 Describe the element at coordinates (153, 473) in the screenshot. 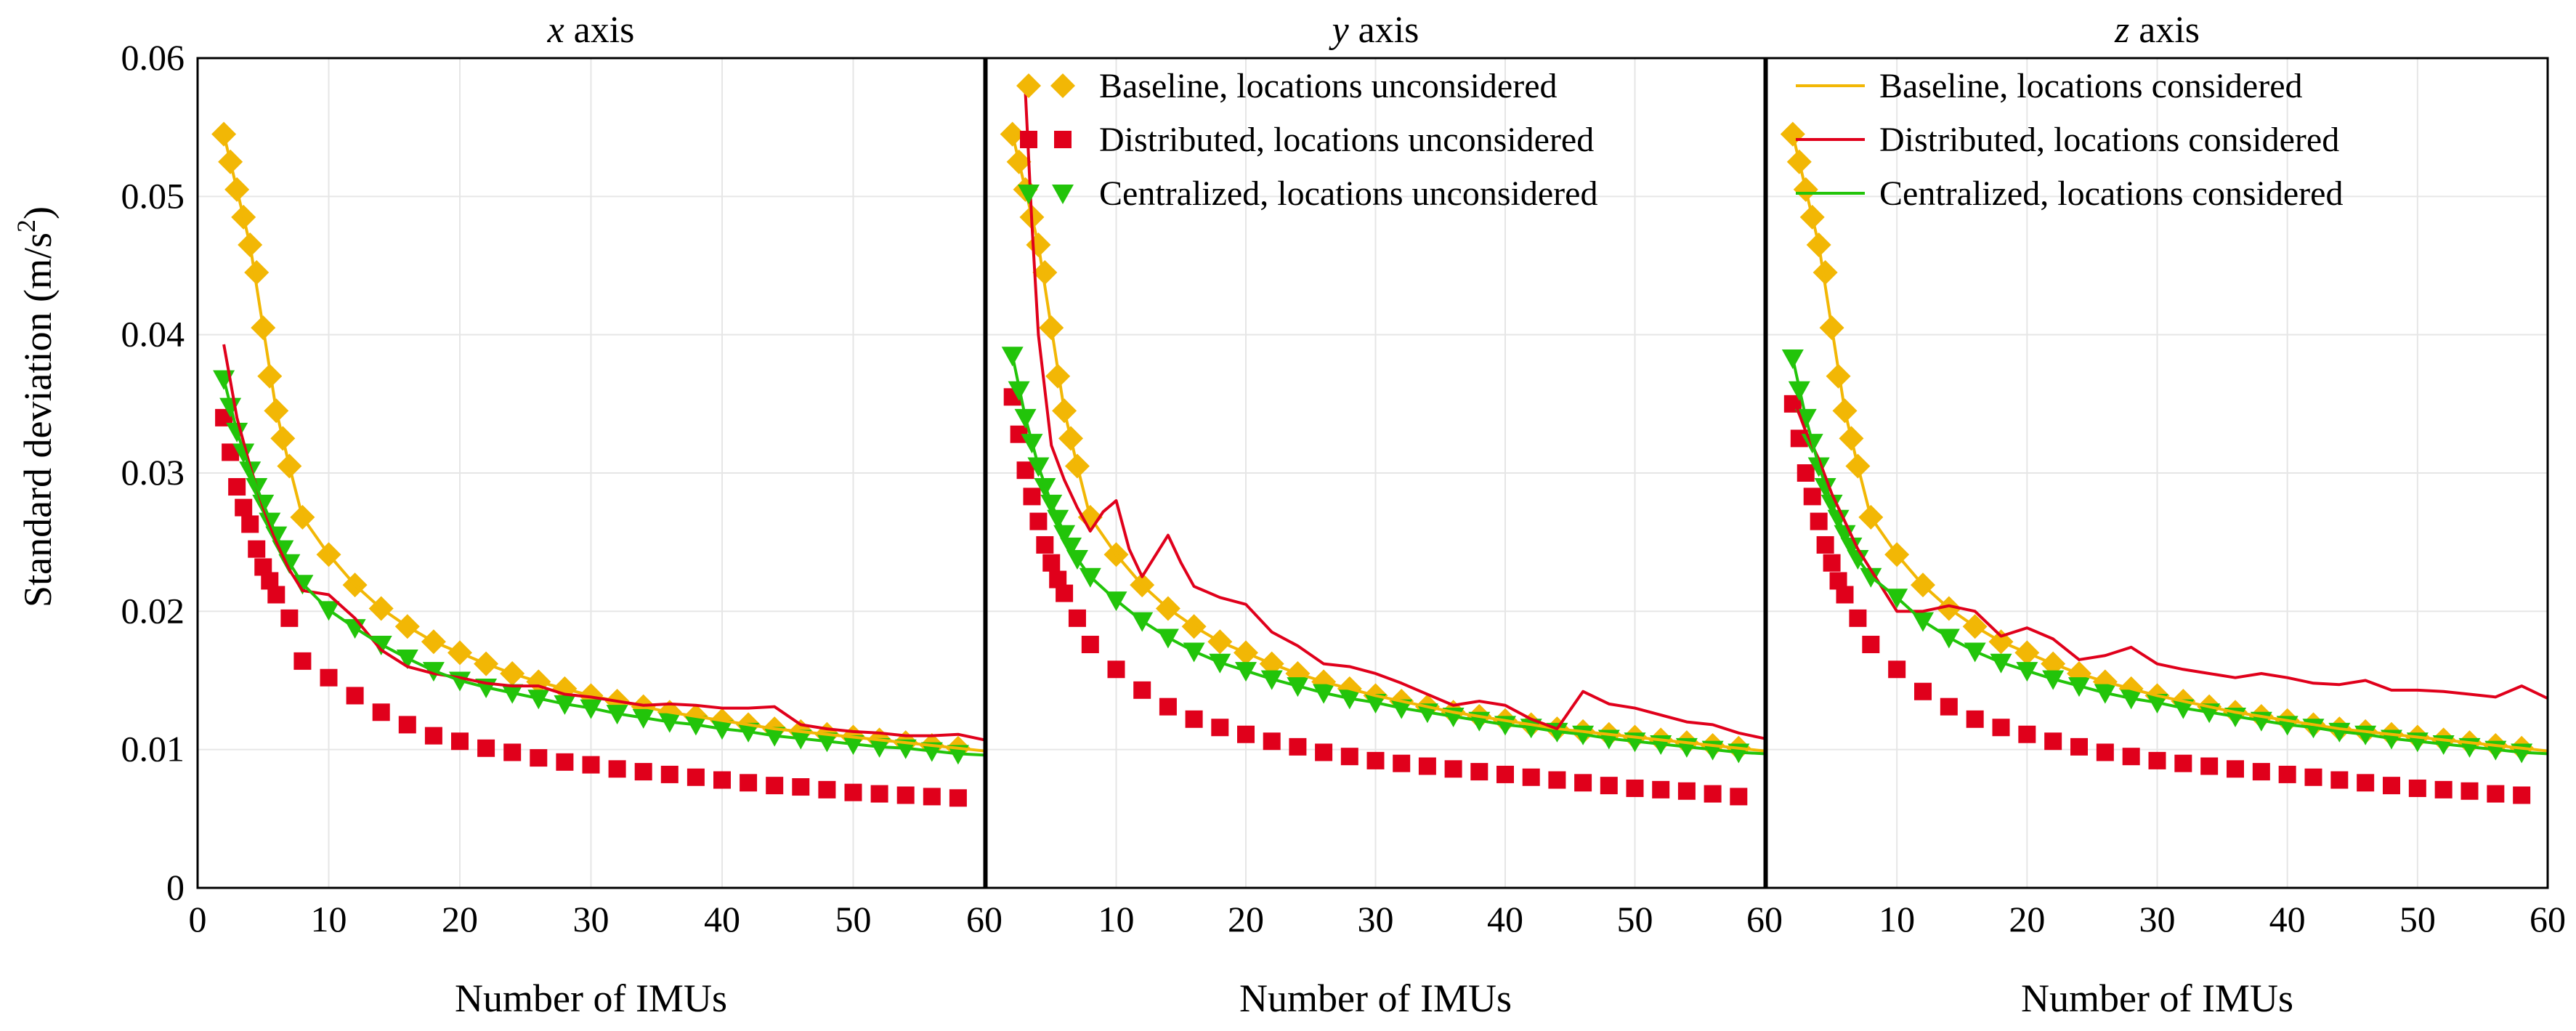

I see `y-tick-label: 0.03` at that location.